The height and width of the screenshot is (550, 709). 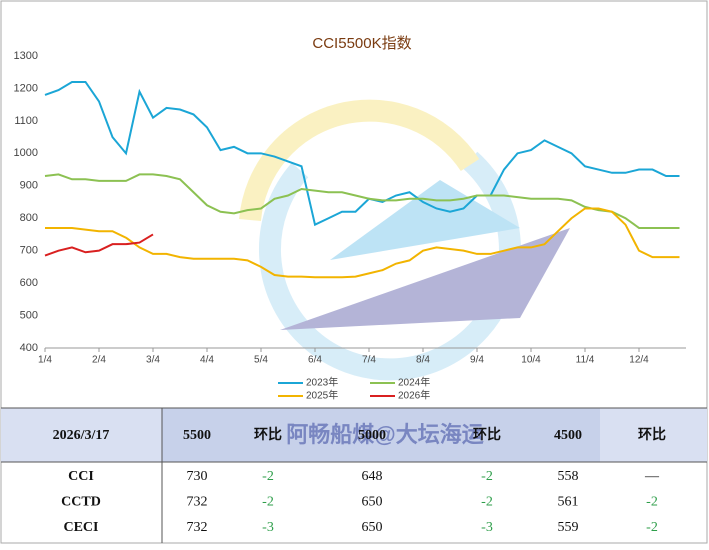 What do you see at coordinates (26, 153) in the screenshot?
I see `y-tick-label: 1000` at bounding box center [26, 153].